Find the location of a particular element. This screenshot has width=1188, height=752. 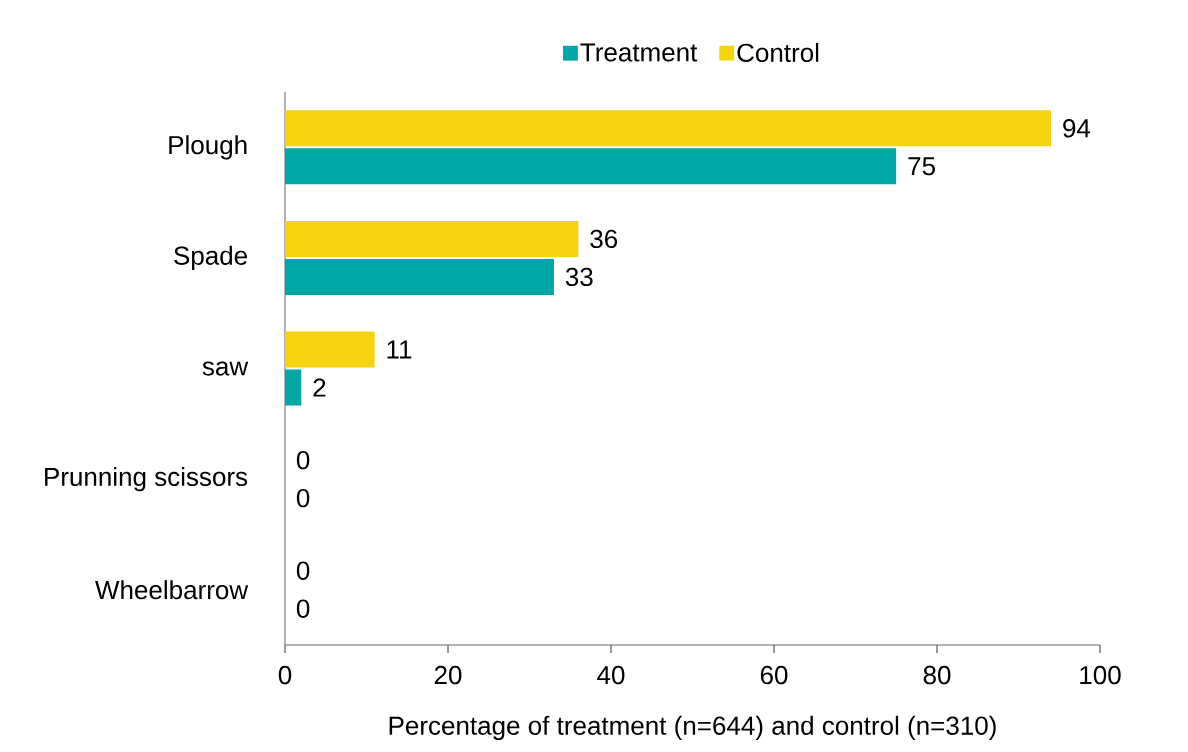

data-label: 94 is located at coordinates (1077, 128).